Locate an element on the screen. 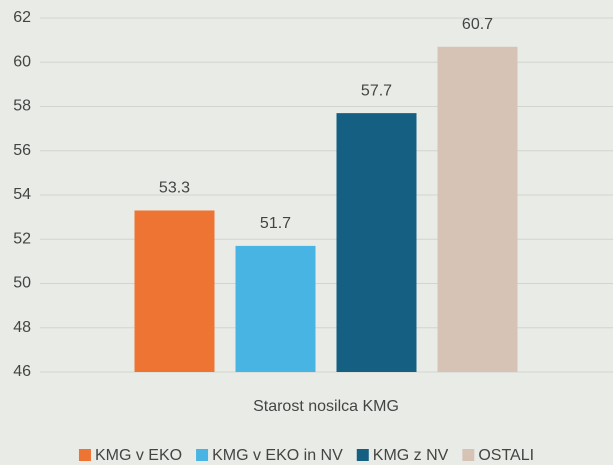 The image size is (613, 465). data-label: 51.7 is located at coordinates (275, 223).